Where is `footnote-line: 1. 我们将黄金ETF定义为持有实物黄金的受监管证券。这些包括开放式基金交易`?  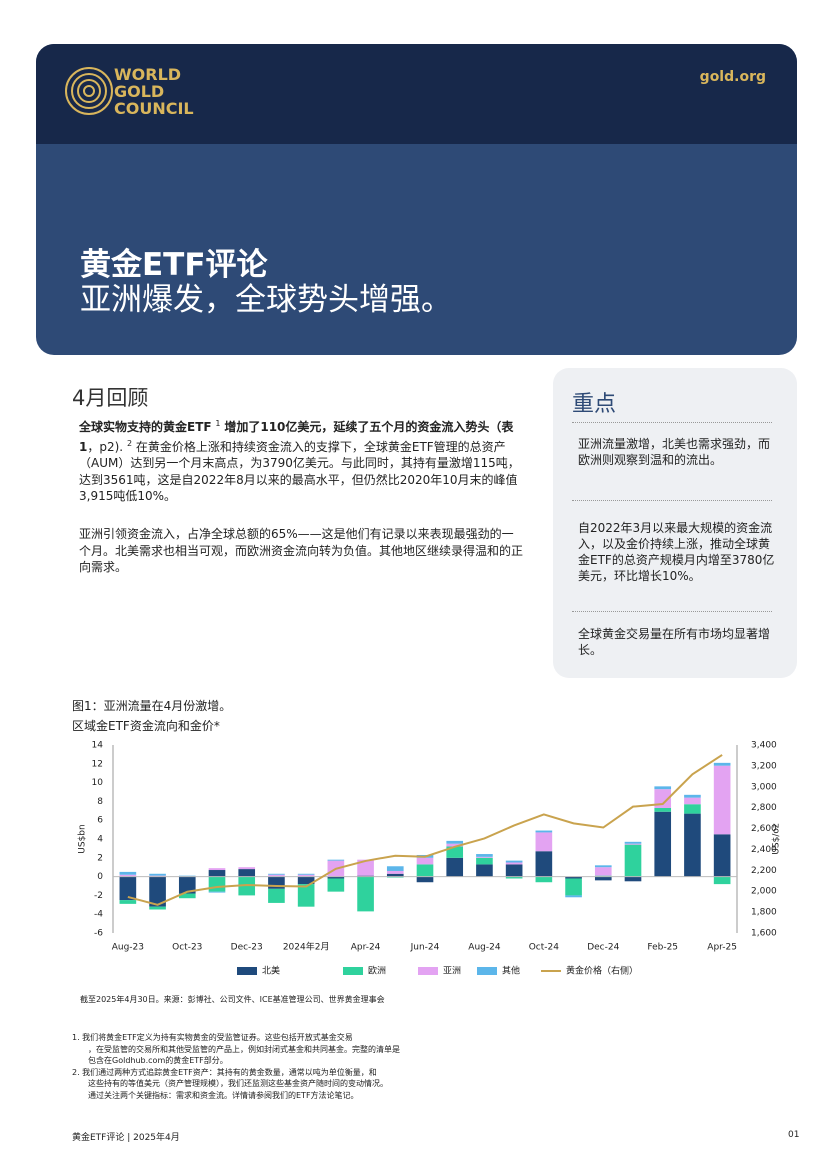
footnote-line: 1. 我们将黄金ETF定义为持有实物黄金的受监管证券。这些包括开放式基金交易 is located at coordinates (212, 1037).